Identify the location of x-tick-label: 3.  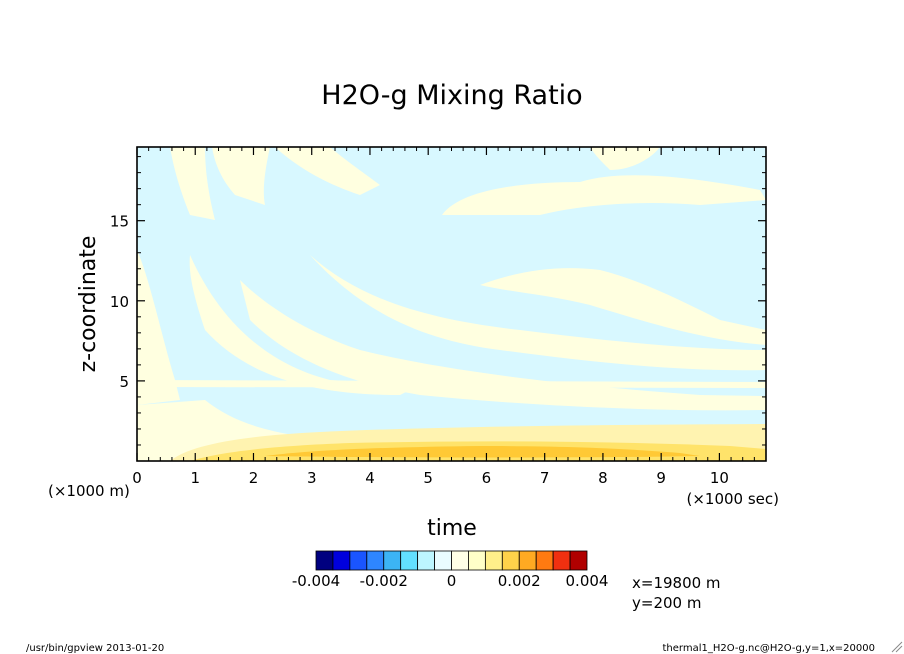
(312, 478).